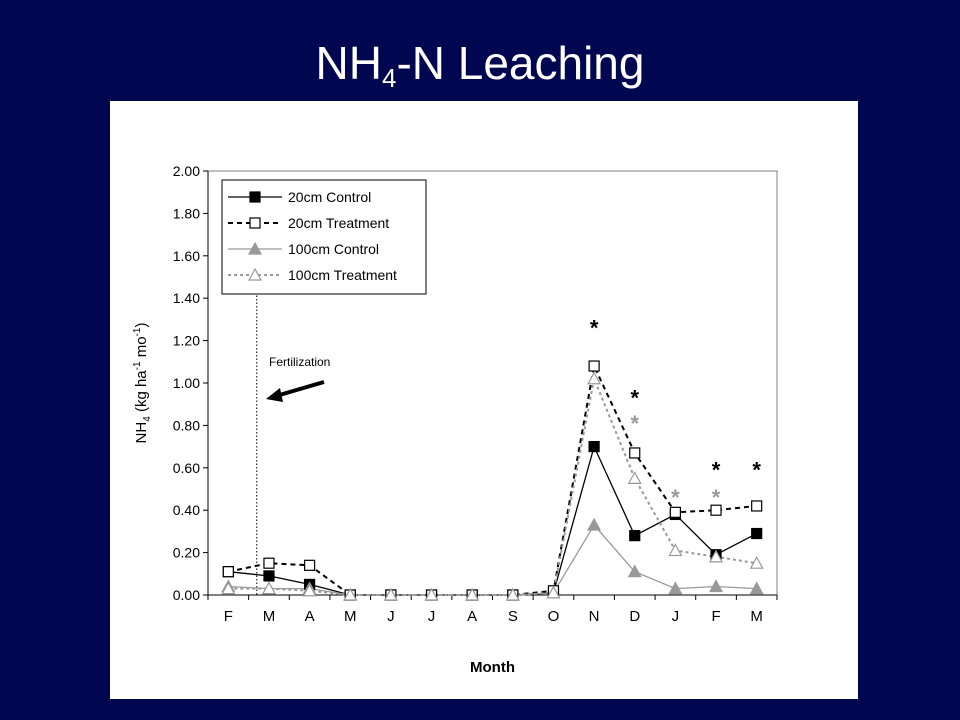 Image resolution: width=960 pixels, height=720 pixels. I want to click on x-tick-label: O, so click(554, 616).